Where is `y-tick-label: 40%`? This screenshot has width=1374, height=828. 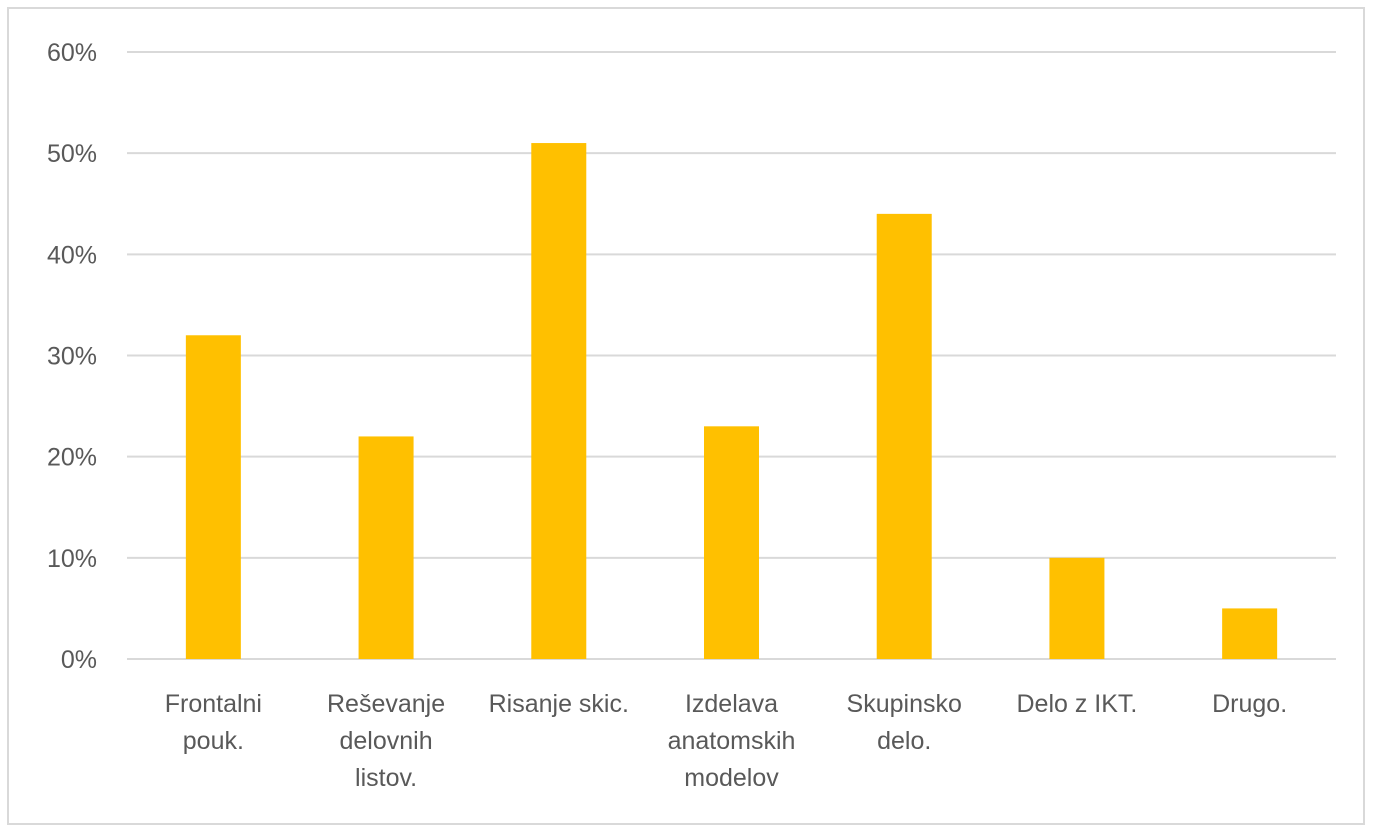 y-tick-label: 40% is located at coordinates (72, 255).